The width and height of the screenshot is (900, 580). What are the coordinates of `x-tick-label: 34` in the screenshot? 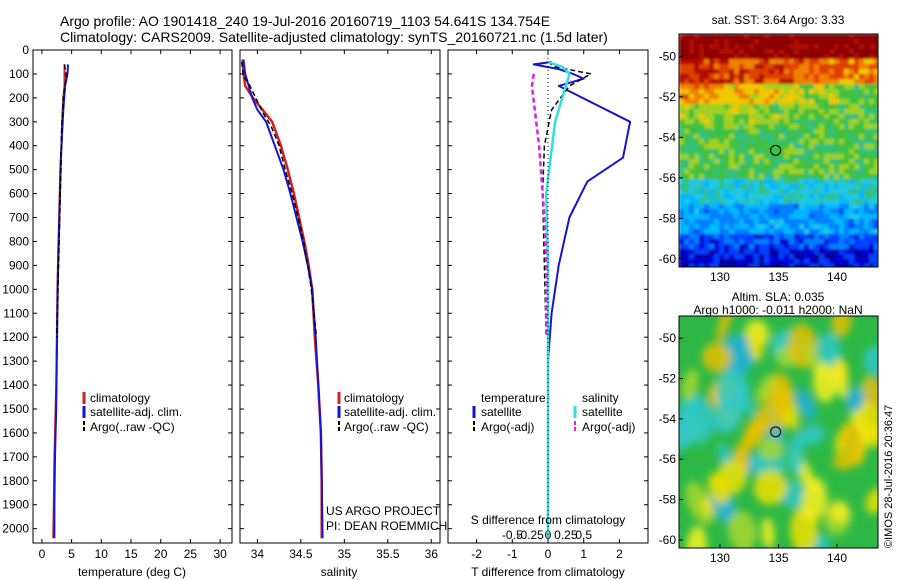 It's located at (258, 554).